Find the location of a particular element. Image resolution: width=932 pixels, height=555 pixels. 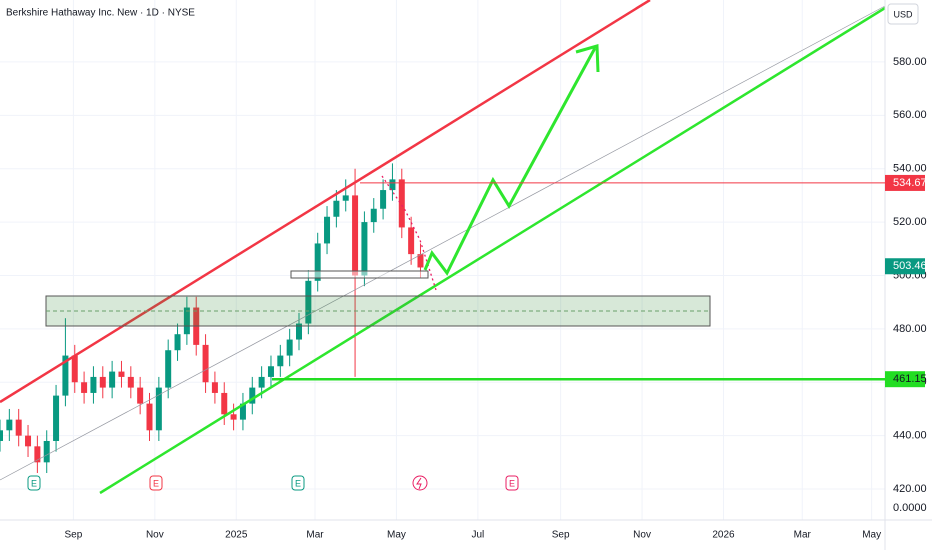

price-label: 461.15 is located at coordinates (910, 379).